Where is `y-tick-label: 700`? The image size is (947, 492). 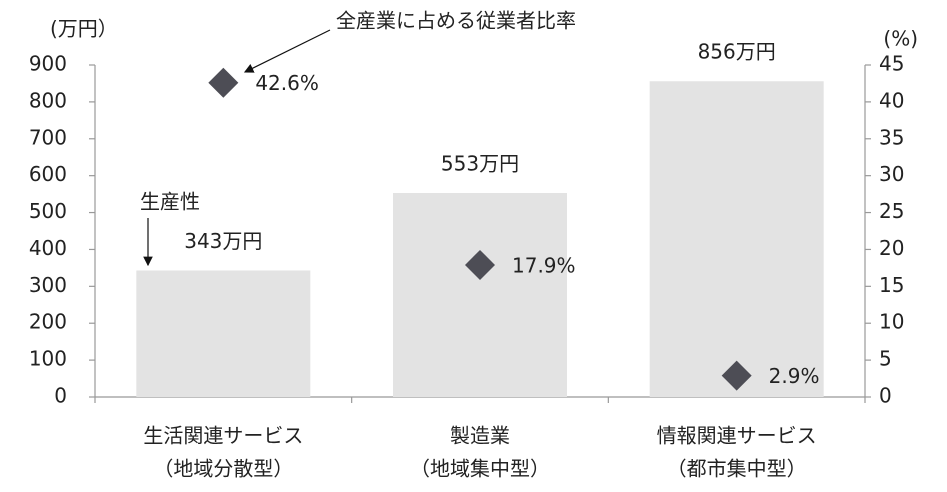
y-tick-label: 700 is located at coordinates (48, 137).